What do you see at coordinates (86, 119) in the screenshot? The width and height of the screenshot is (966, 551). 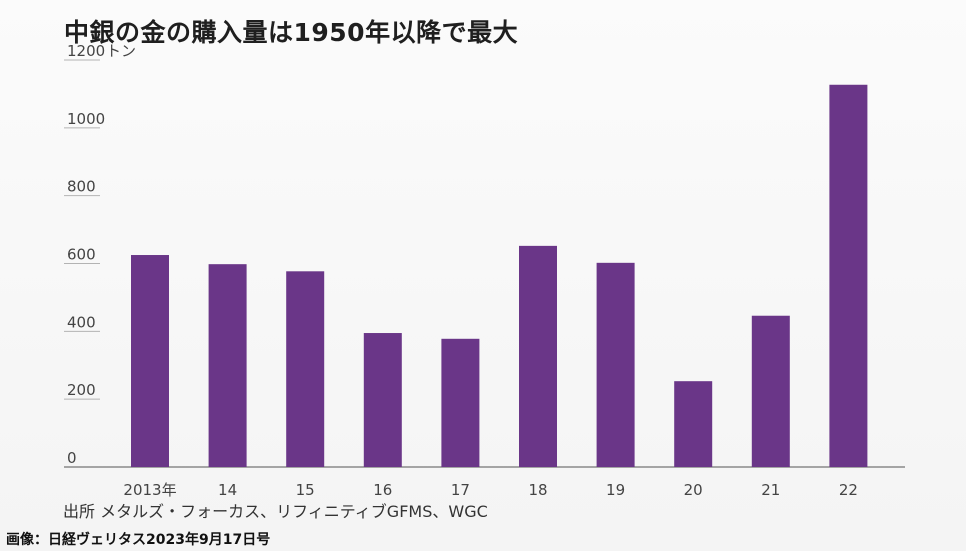 I see `y-tick-label: 1000` at bounding box center [86, 119].